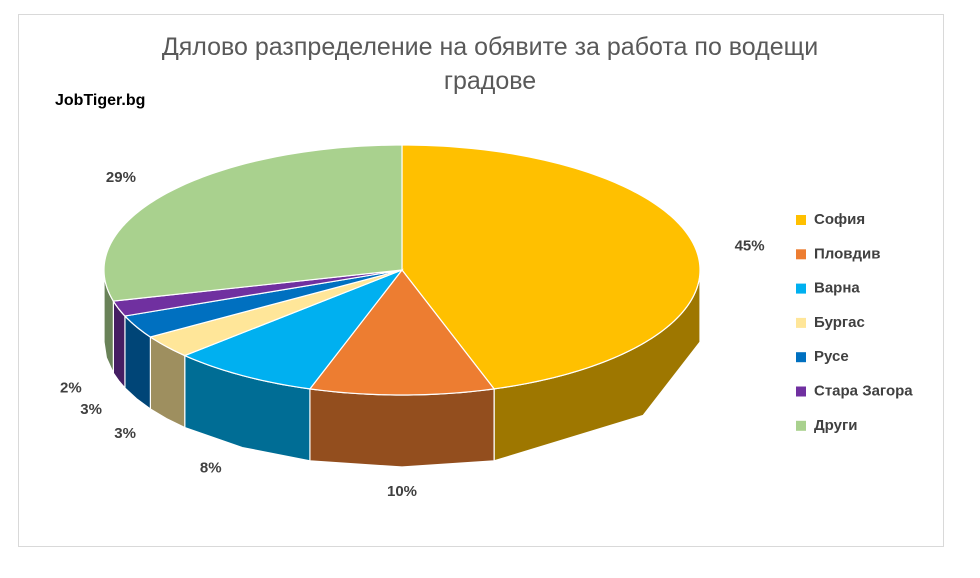  What do you see at coordinates (847, 253) in the screenshot?
I see `legend-label: Пловдив` at bounding box center [847, 253].